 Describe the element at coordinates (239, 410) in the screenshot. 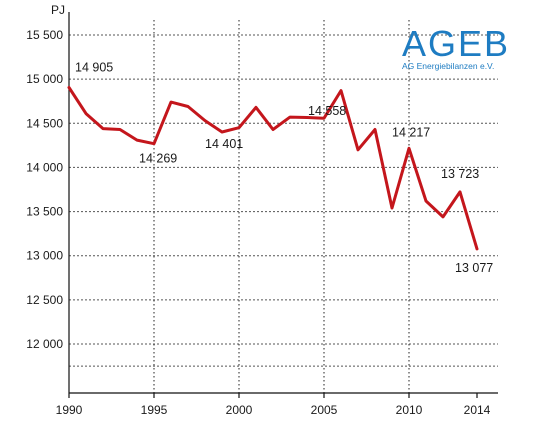

I see `x-tick-label: 2000` at that location.